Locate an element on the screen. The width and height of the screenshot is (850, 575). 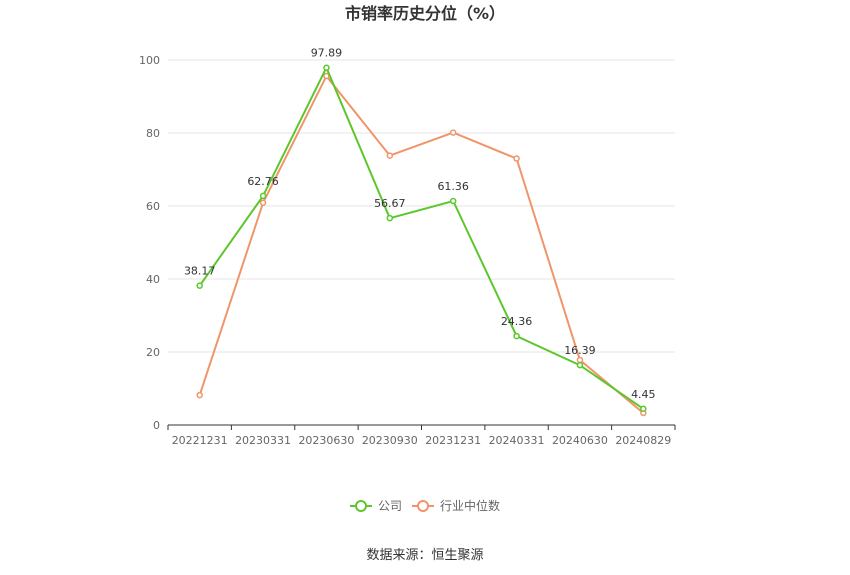
x-tick-label: 20240829 is located at coordinates (643, 440).